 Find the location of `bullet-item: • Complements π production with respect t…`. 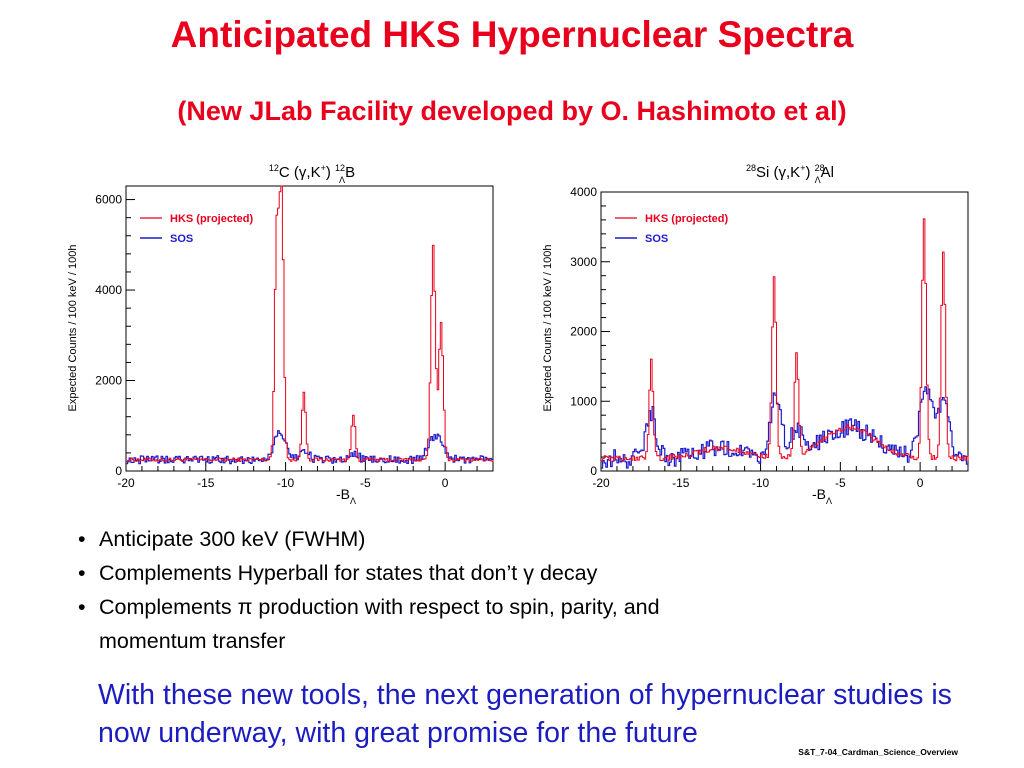

bullet-item: • Complements π production with respect t… is located at coordinates (369, 607).